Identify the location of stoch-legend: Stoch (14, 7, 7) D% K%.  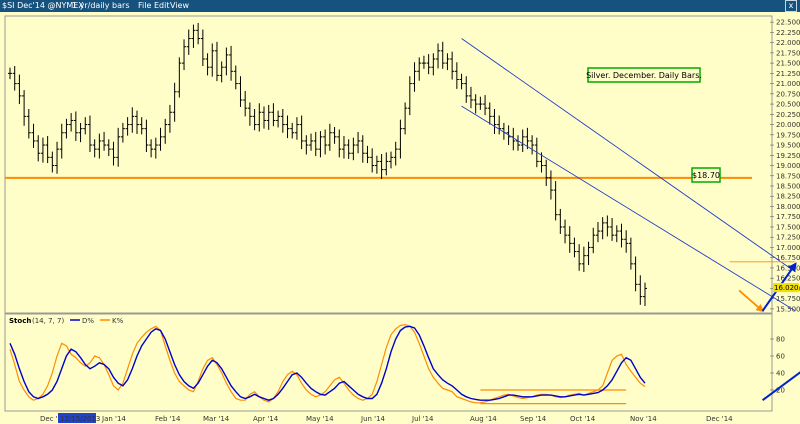
(66, 321).